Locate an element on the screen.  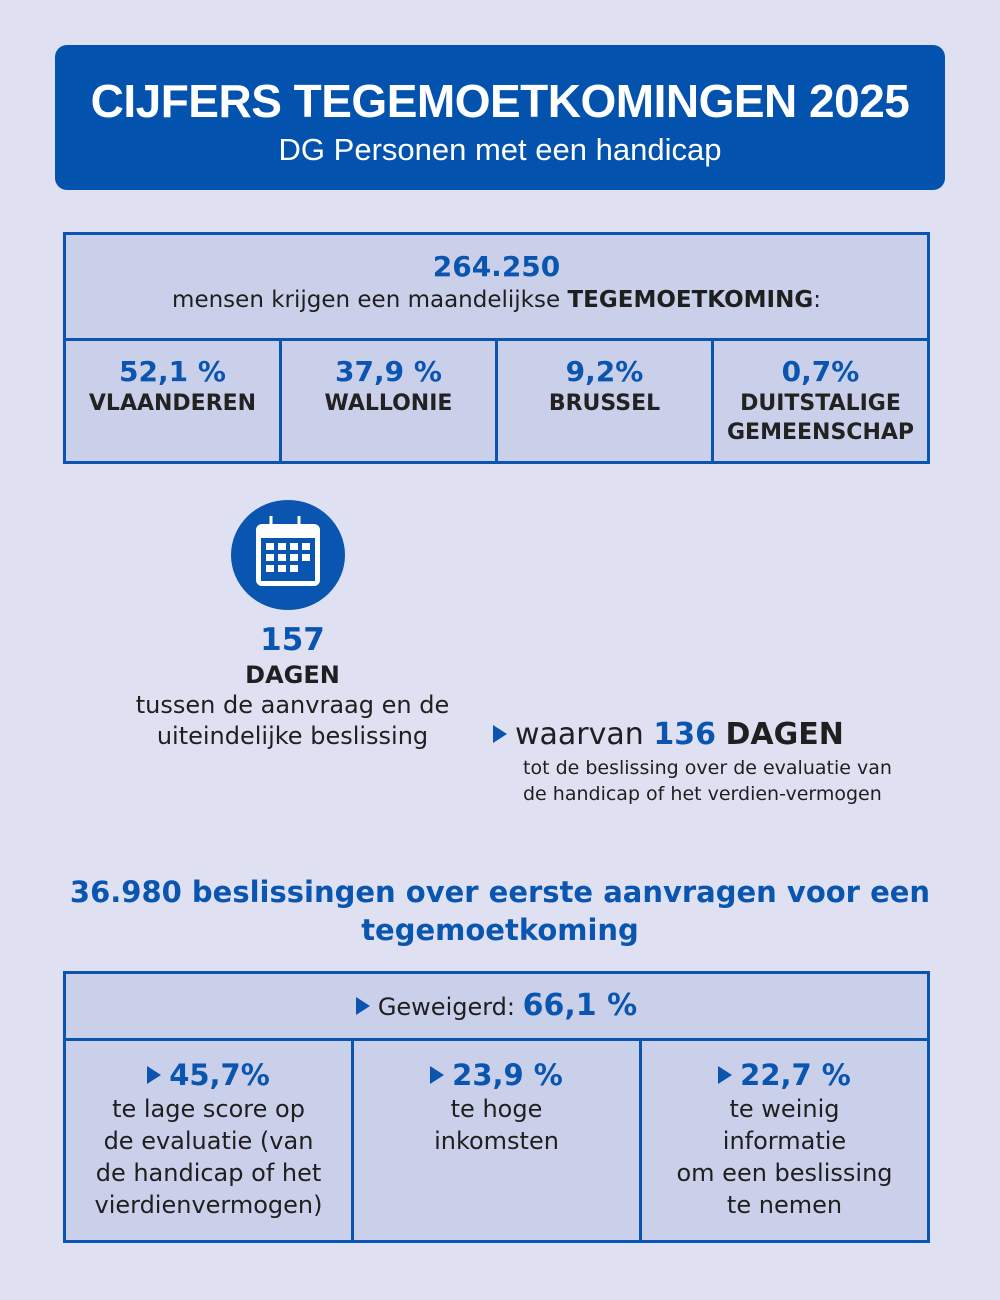
reason-percent: 45,7% is located at coordinates (219, 1075).